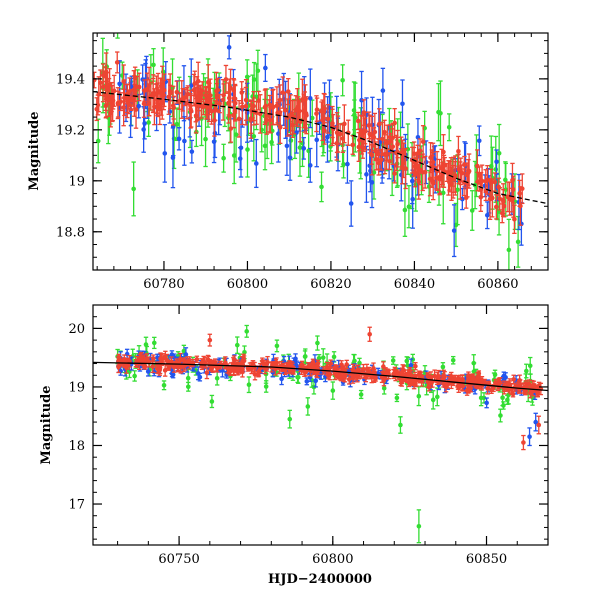  Describe the element at coordinates (76, 329) in the screenshot. I see `y-tick-label: 20` at that location.